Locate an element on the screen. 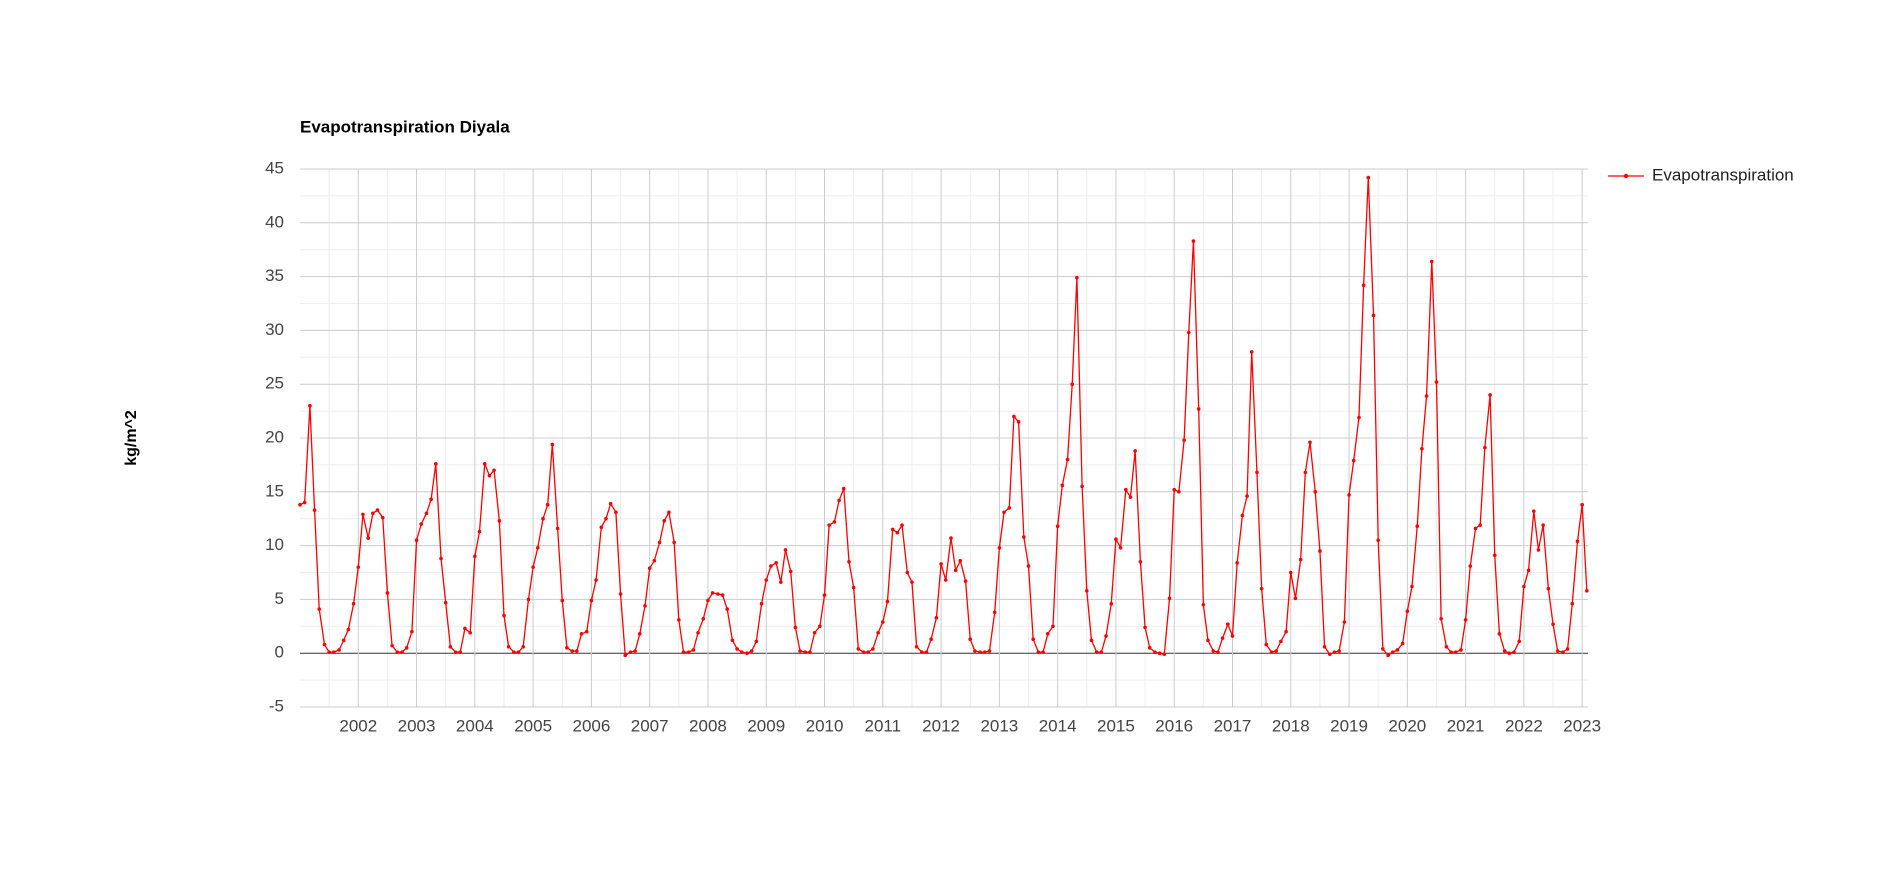 The height and width of the screenshot is (871, 1880). legend-label: Evapotranspiration is located at coordinates (1723, 174).